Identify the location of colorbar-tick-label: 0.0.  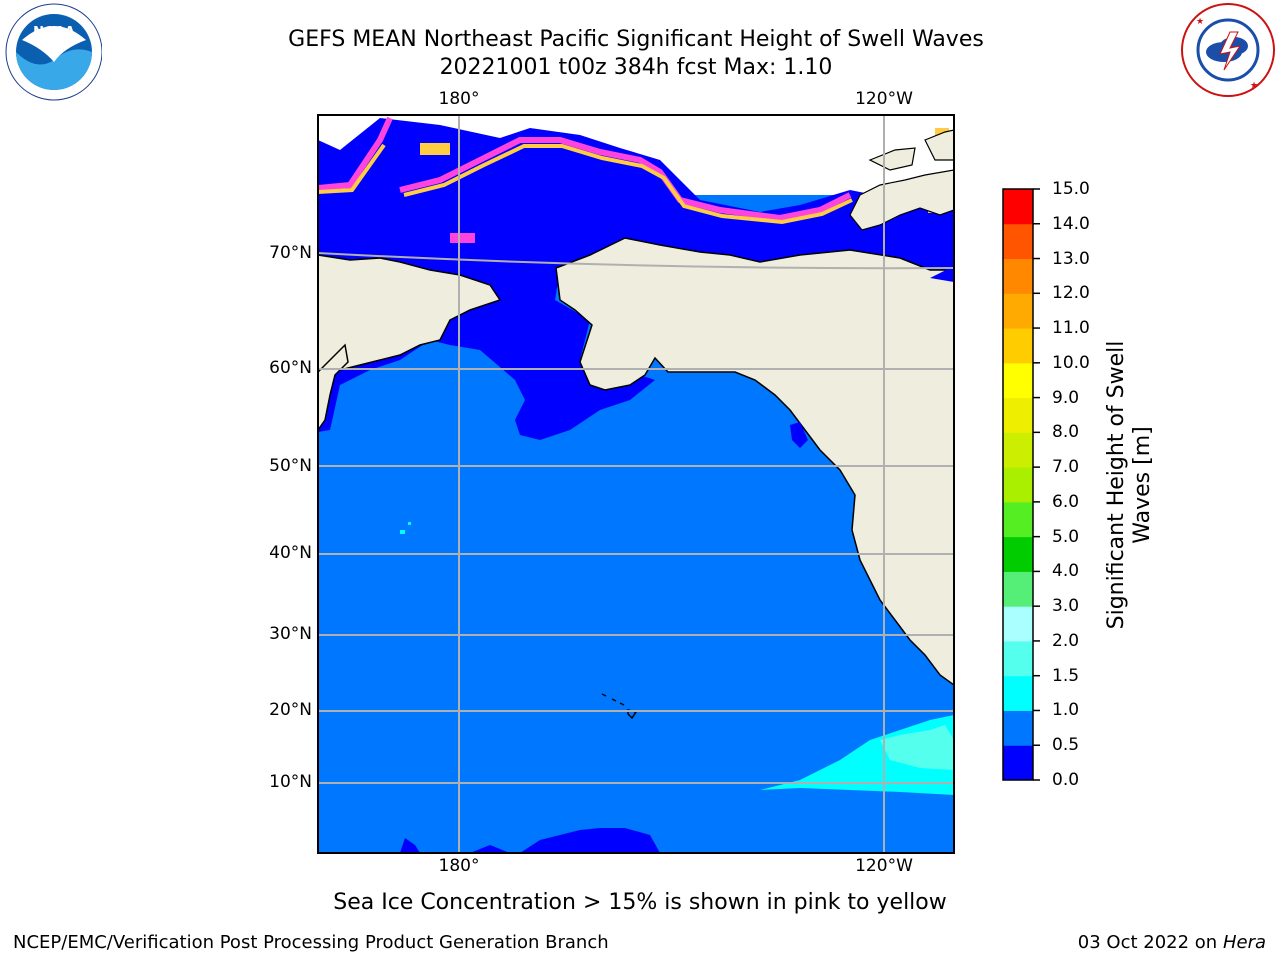
(1066, 780).